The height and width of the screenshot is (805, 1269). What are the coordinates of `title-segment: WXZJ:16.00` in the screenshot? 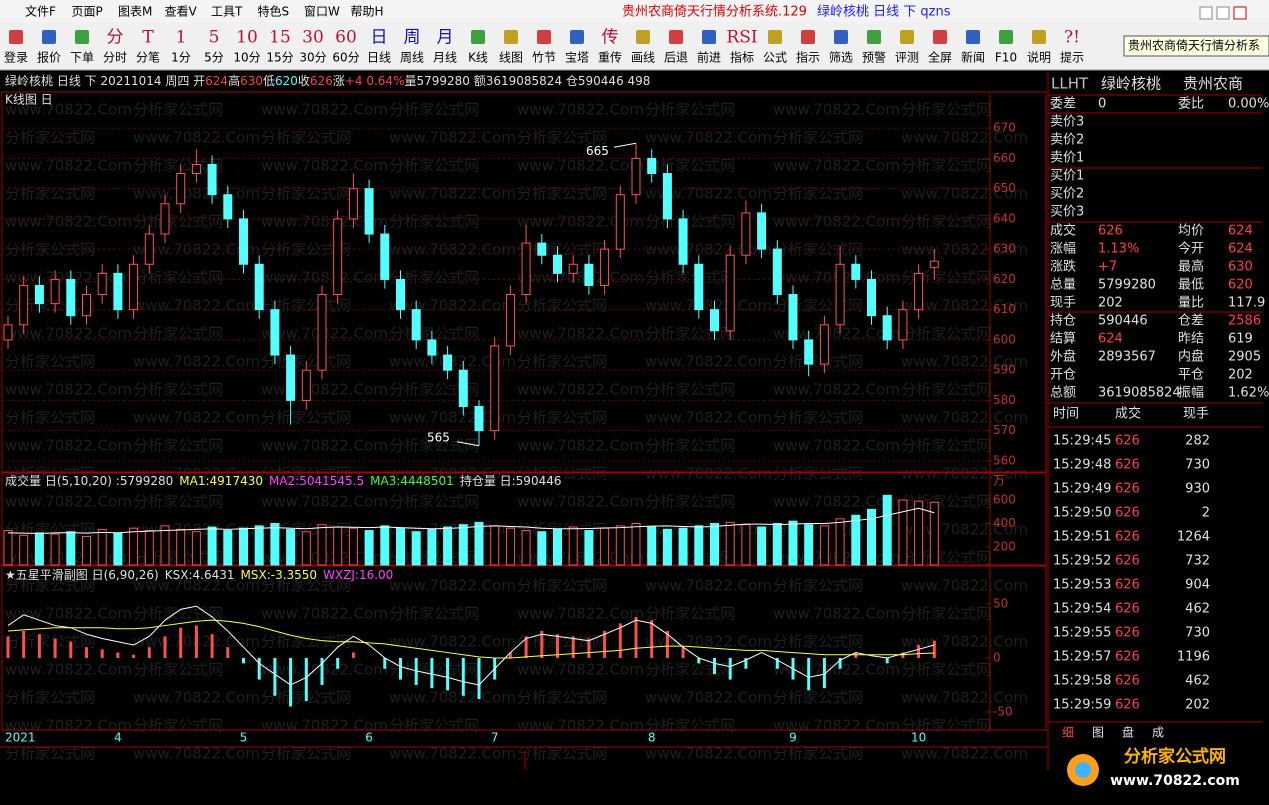 It's located at (358, 575).